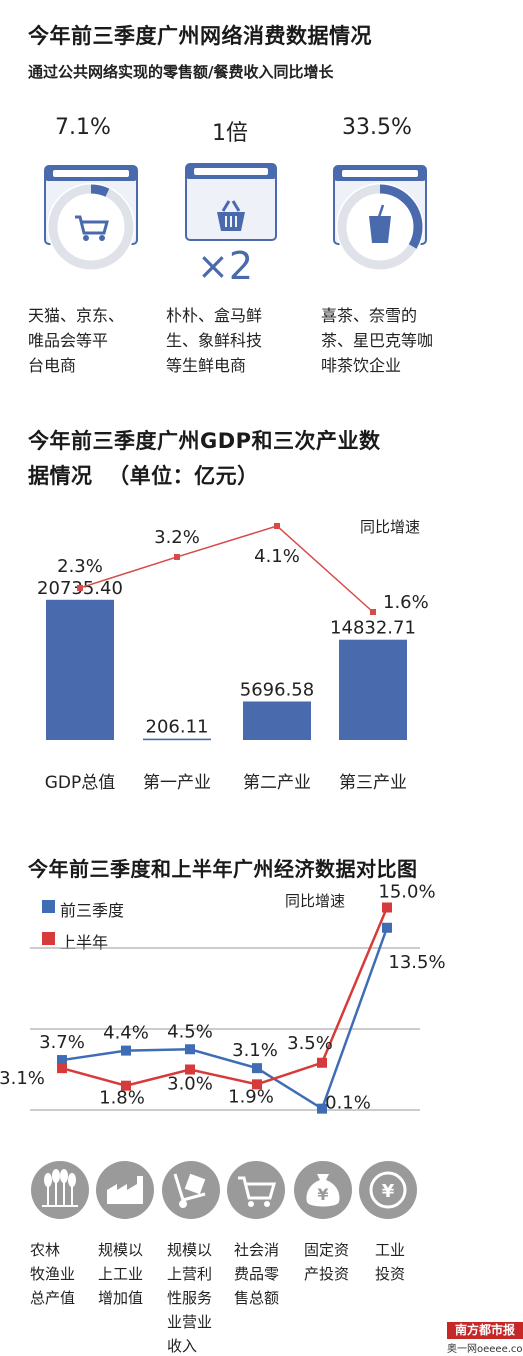 The height and width of the screenshot is (1356, 523). What do you see at coordinates (76, 340) in the screenshot?
I see `desc-1: 天猫、京东、 唯品会等平 台电商` at bounding box center [76, 340].